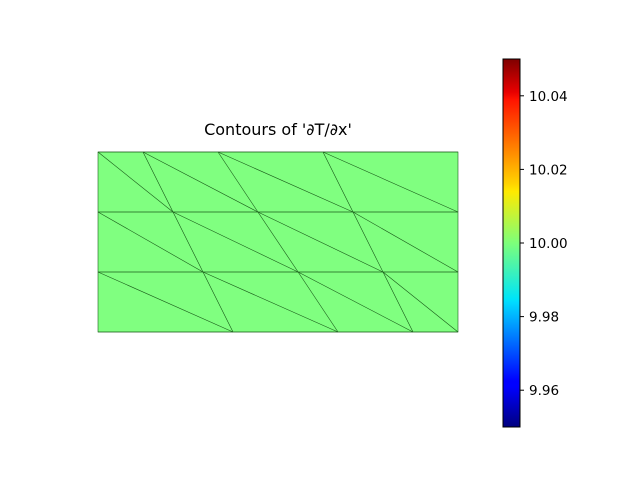  I want to click on colorbar: 9.96 9.98 10.00 10.02 10.04, so click(535, 243).